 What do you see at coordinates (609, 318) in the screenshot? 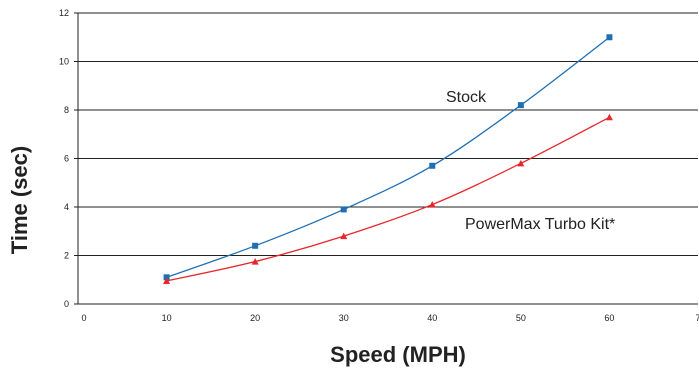
I see `x-tick-label: 60` at bounding box center [609, 318].